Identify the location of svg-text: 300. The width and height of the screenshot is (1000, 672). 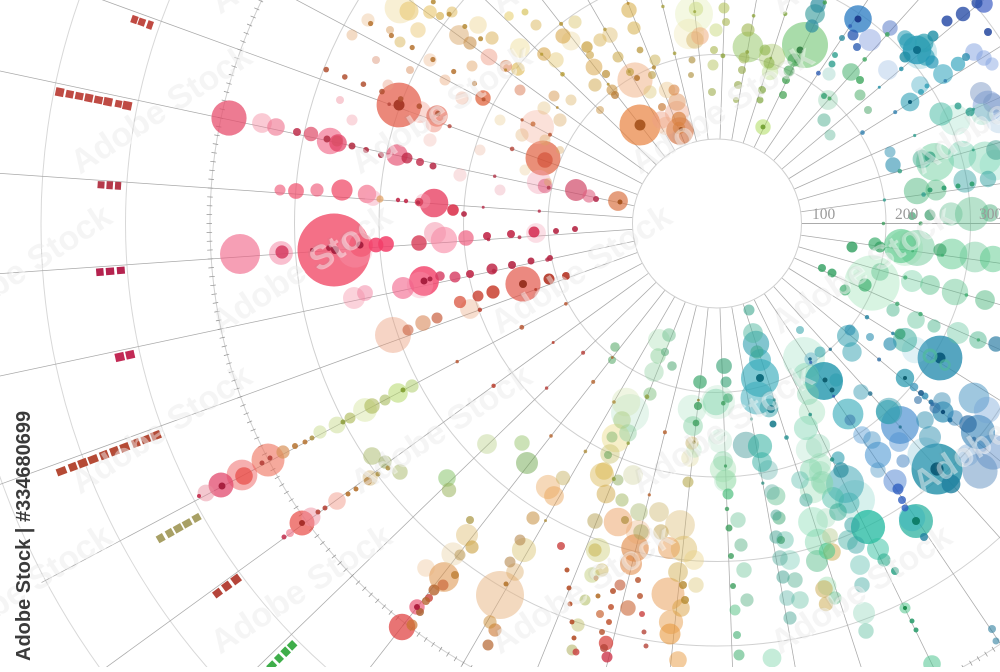
(989, 214).